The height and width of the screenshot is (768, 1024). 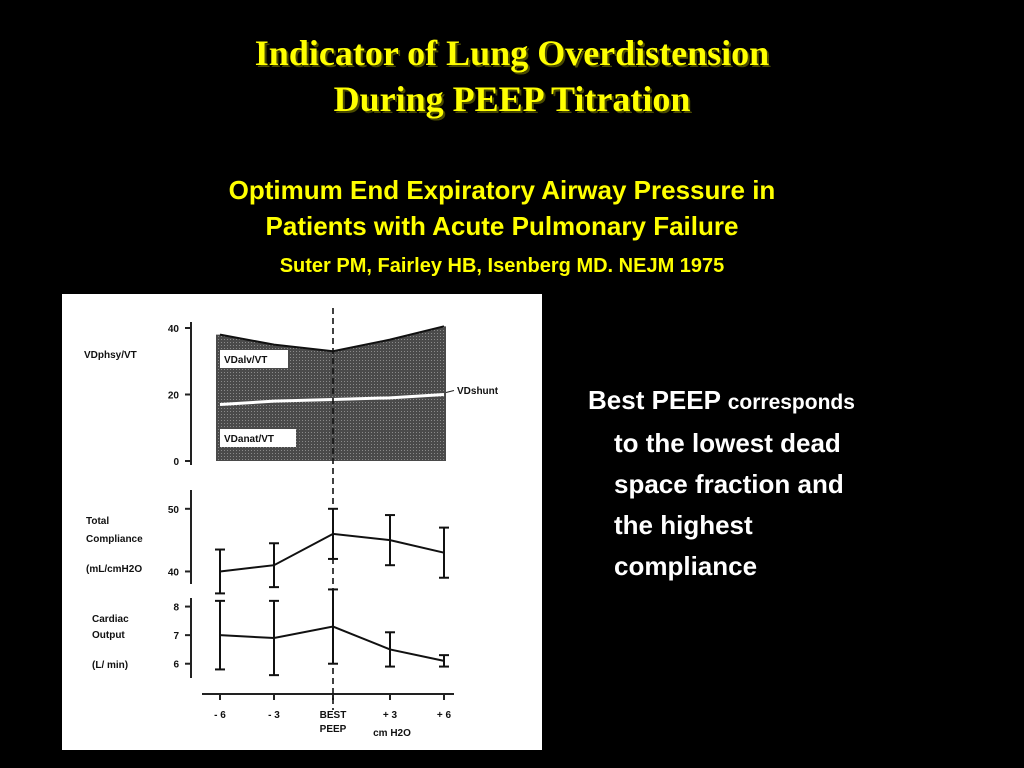 I want to click on vdanat-label-box, so click(x=258, y=438).